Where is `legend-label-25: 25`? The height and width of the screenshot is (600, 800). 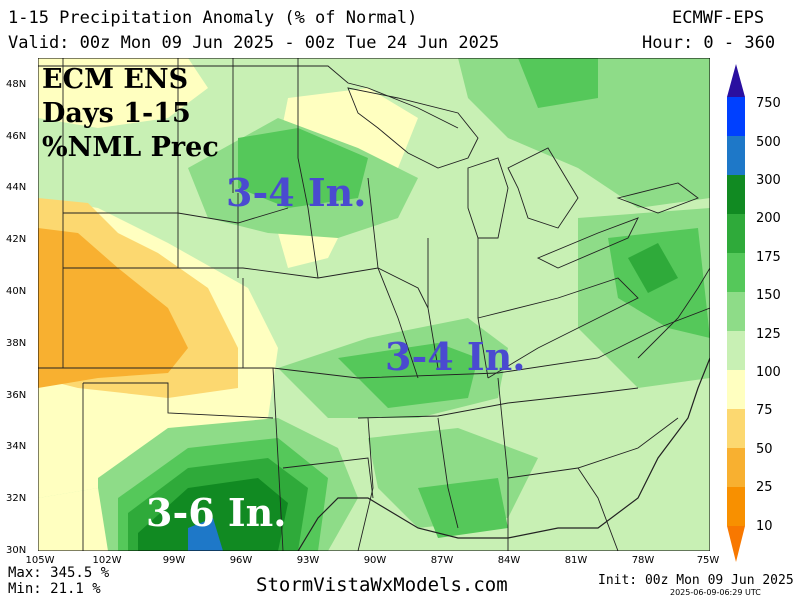 legend-label-25: 25 is located at coordinates (764, 487).